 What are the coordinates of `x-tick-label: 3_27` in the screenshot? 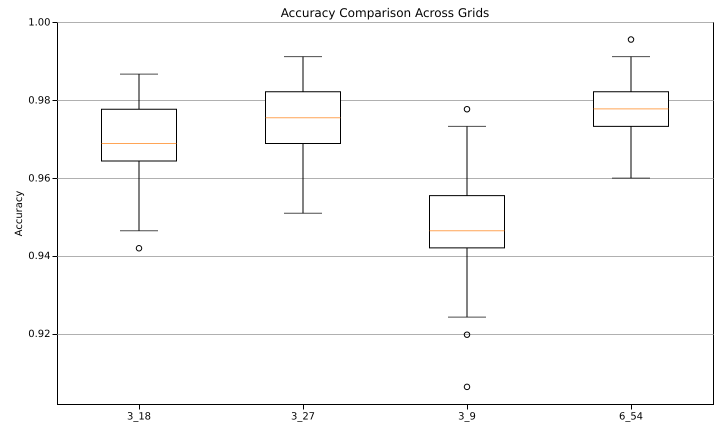 It's located at (303, 417).